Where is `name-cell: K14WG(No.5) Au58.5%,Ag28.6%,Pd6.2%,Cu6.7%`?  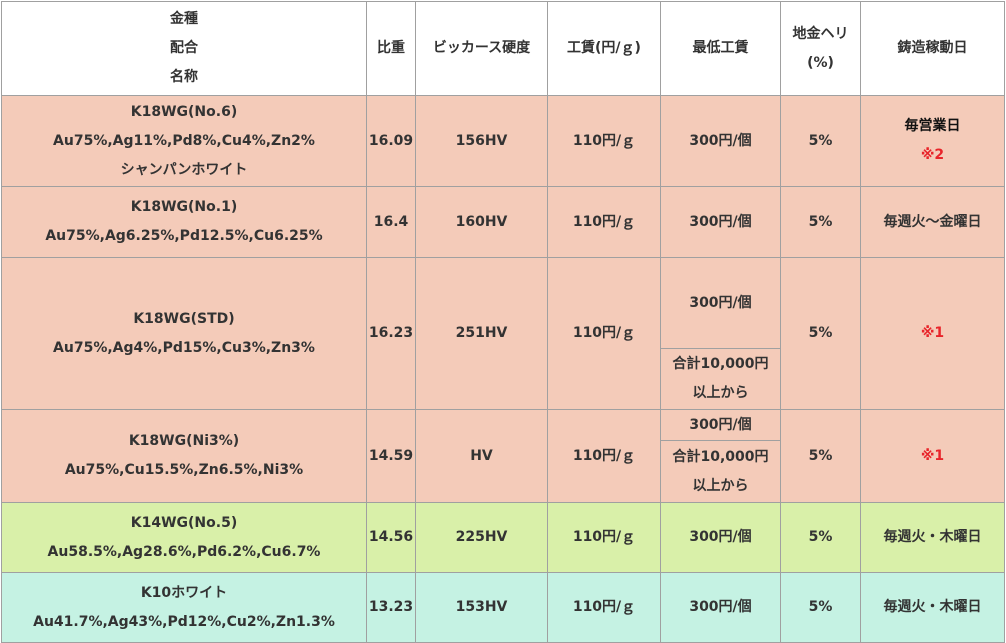 name-cell: K14WG(No.5) Au58.5%,Ag28.6%,Pd6.2%,Cu6.7% is located at coordinates (184, 537).